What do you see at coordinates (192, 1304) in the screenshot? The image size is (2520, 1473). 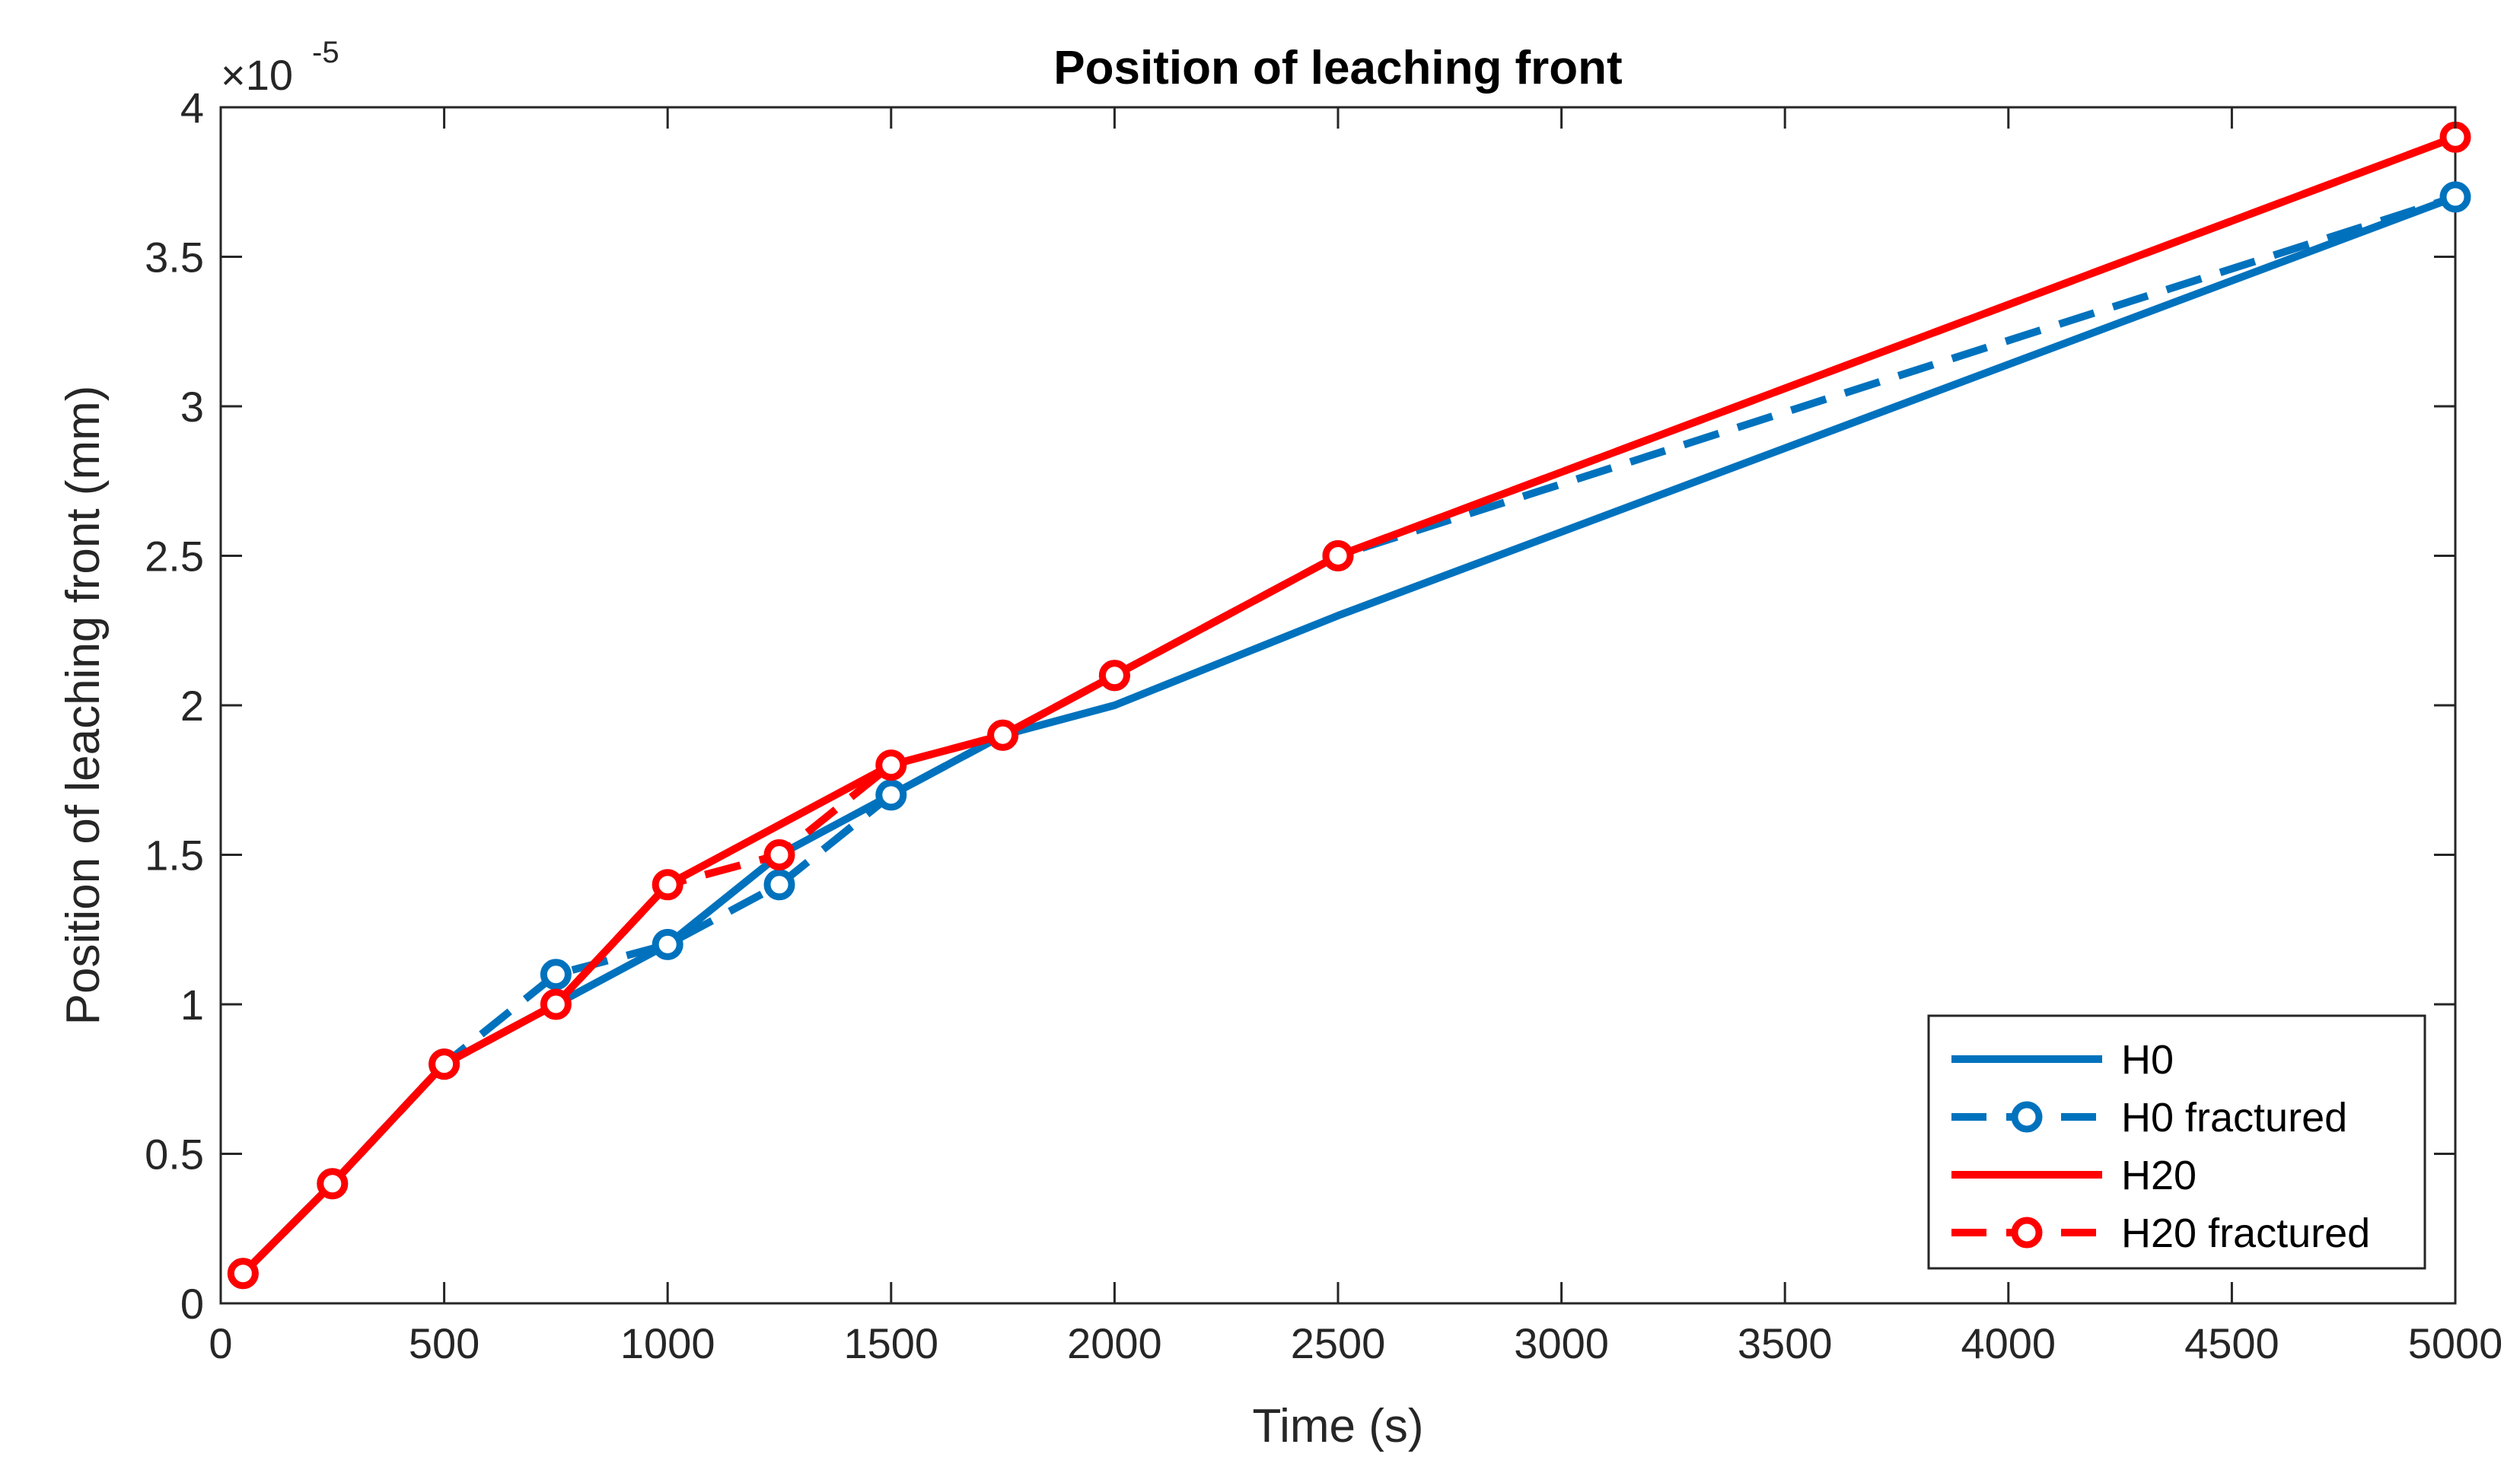 I see `y-tick-label: 0` at bounding box center [192, 1304].